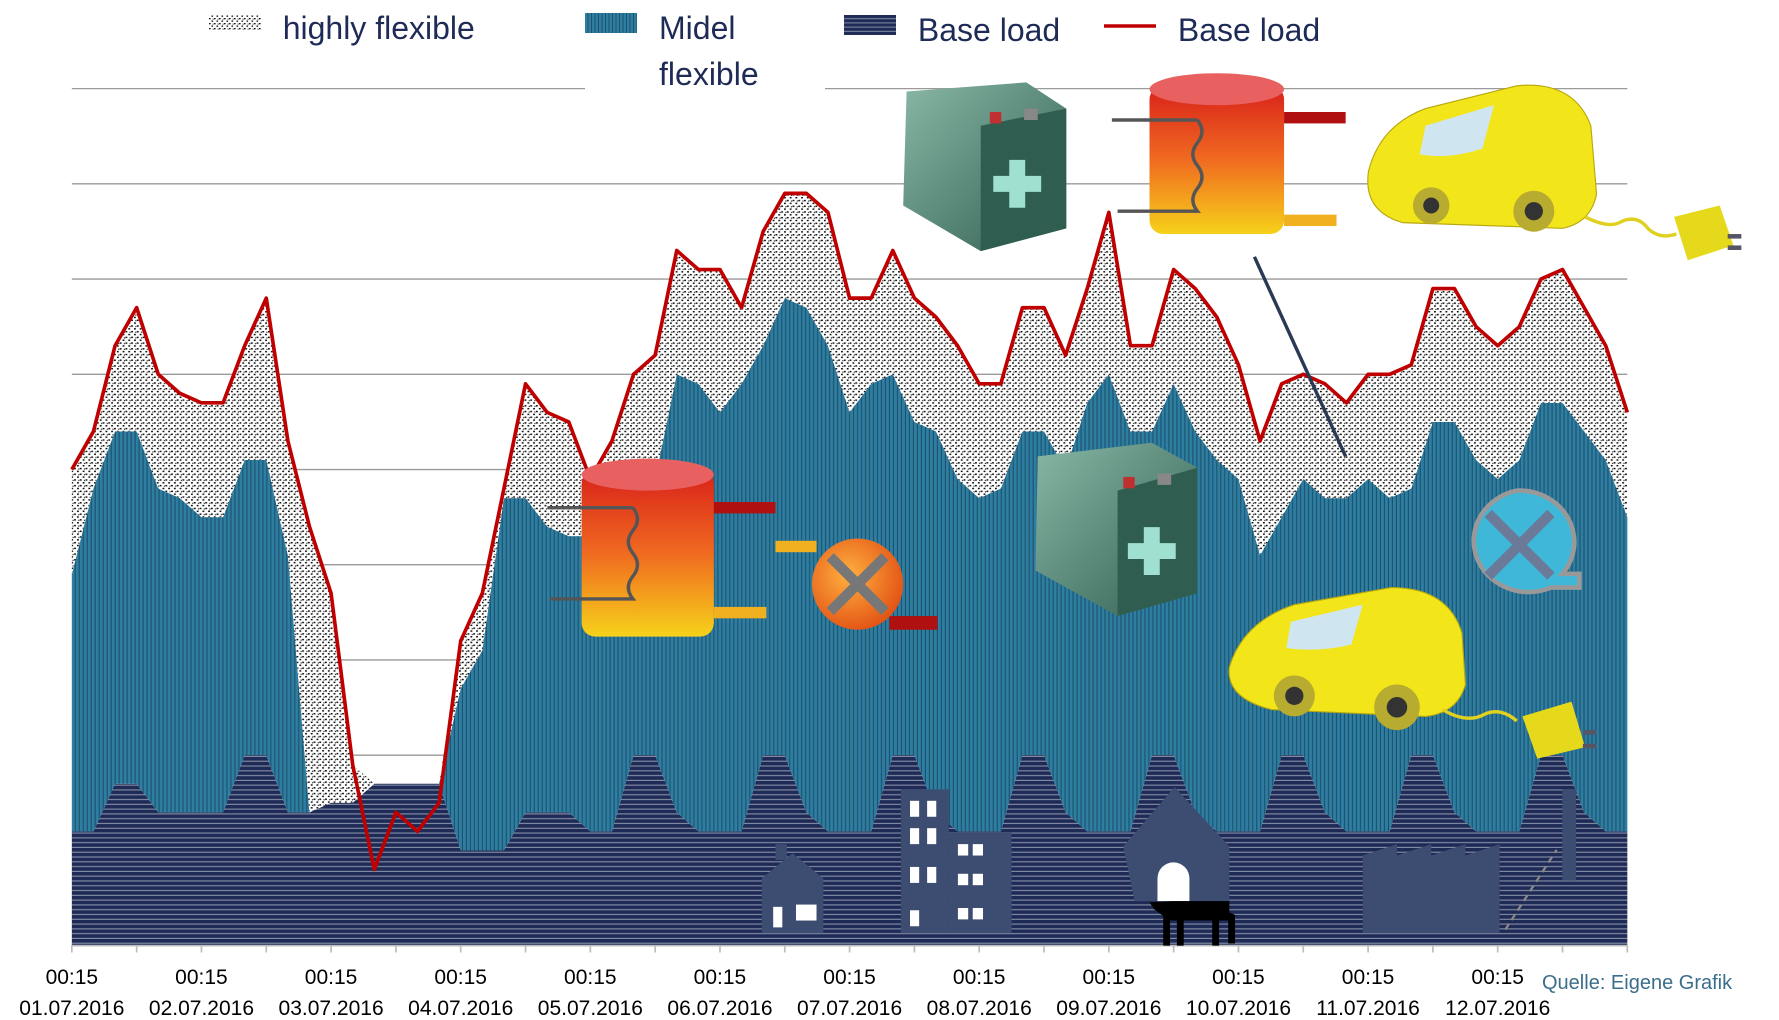 The height and width of the screenshot is (1020, 1779). I want to click on x-tick-label: 00:15 08.07.2016, so click(979, 993).